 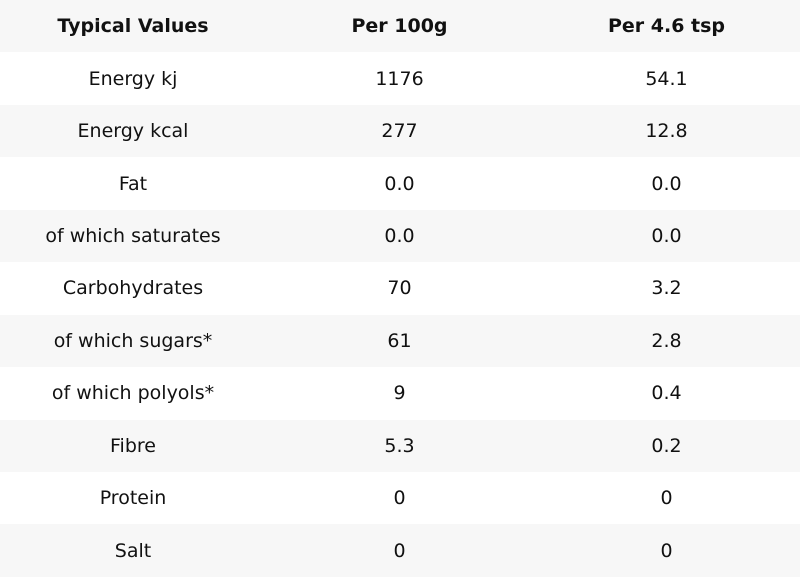 I want to click on per-serving-cell: 0.2, so click(x=666, y=445).